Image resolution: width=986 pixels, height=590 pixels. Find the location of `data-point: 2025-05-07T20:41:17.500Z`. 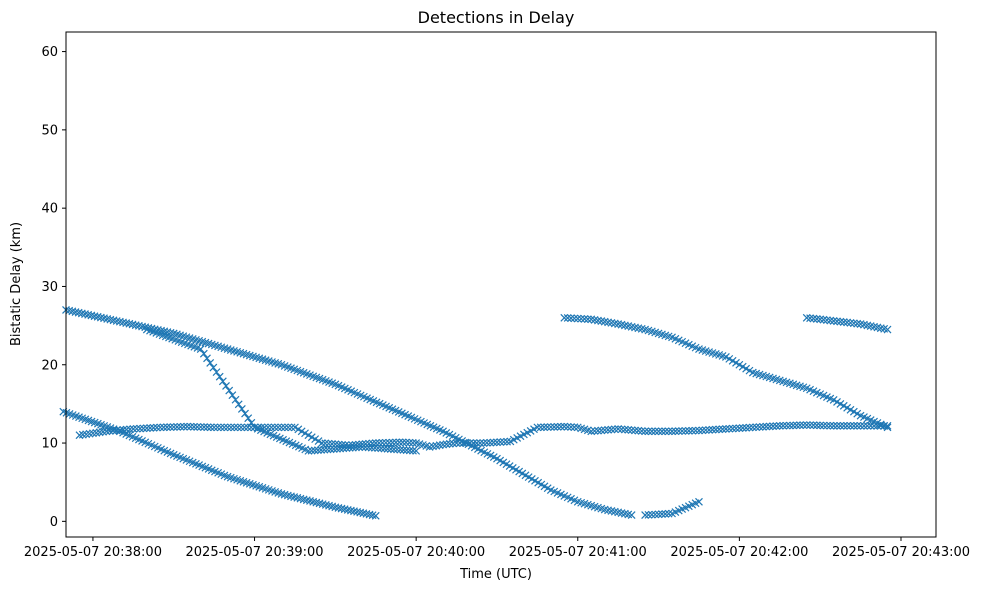

data-point: 2025-05-07T20:41:17.500Z is located at coordinates (624, 429).